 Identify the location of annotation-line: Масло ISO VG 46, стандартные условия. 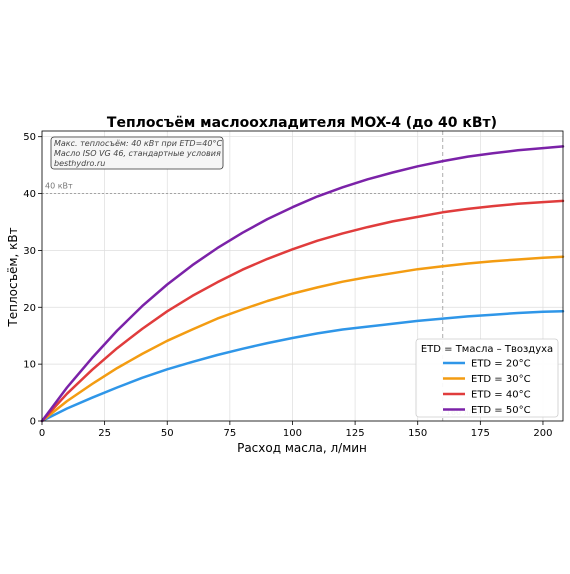
(137, 153).